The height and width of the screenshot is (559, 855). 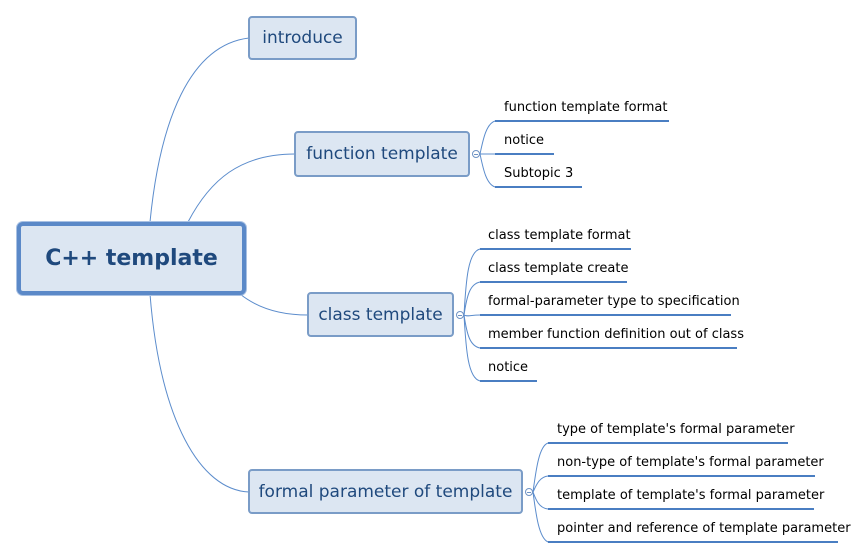 What do you see at coordinates (385, 491) in the screenshot?
I see `topic-formal-parameter: formal parameter of template` at bounding box center [385, 491].